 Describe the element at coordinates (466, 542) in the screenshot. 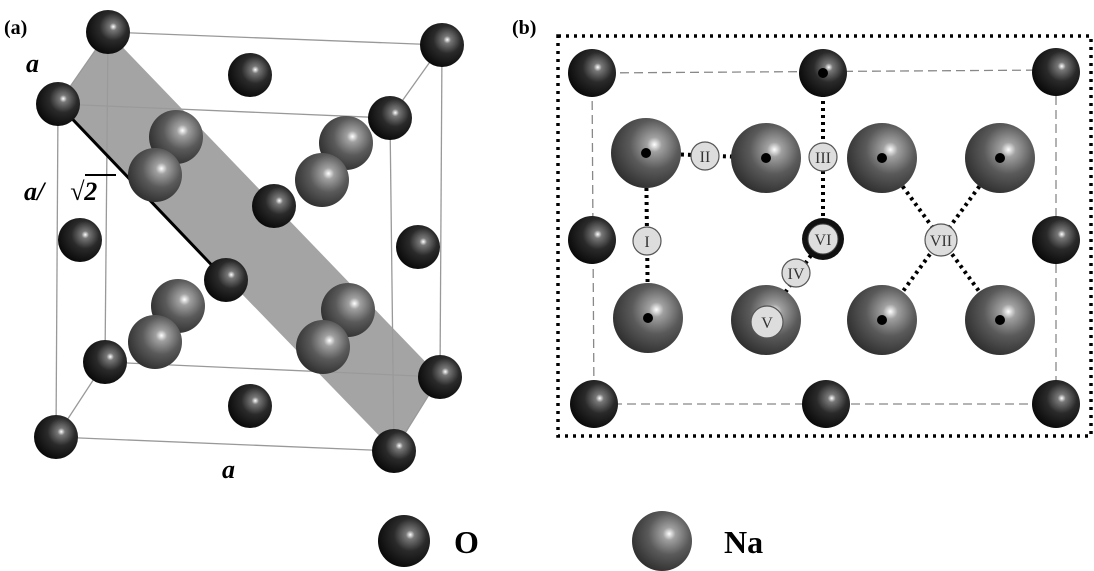

I see `legend-oxygen-label: O` at that location.